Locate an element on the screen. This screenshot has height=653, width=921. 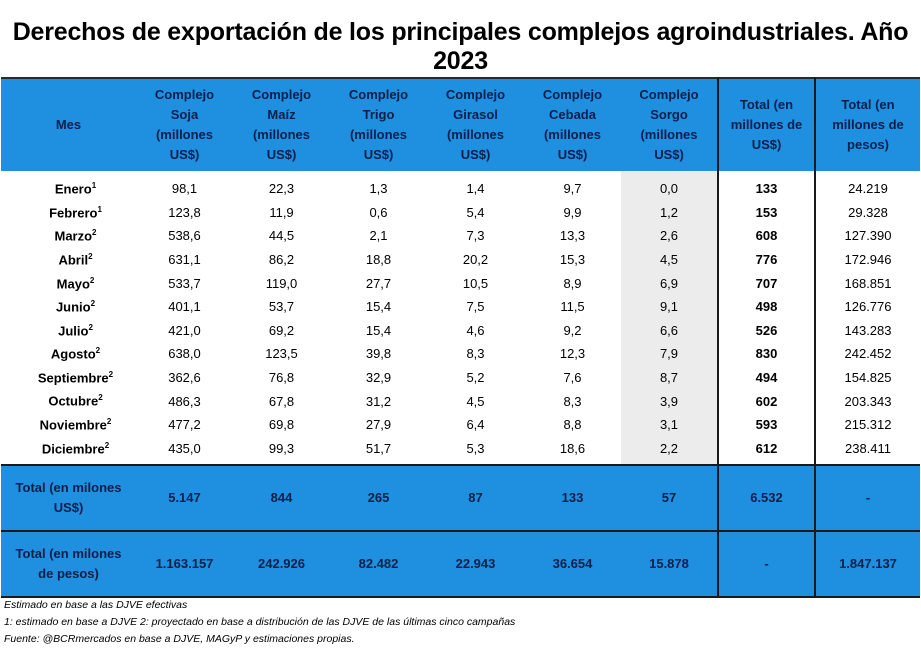
month-label: Diciembre is located at coordinates (73, 448).